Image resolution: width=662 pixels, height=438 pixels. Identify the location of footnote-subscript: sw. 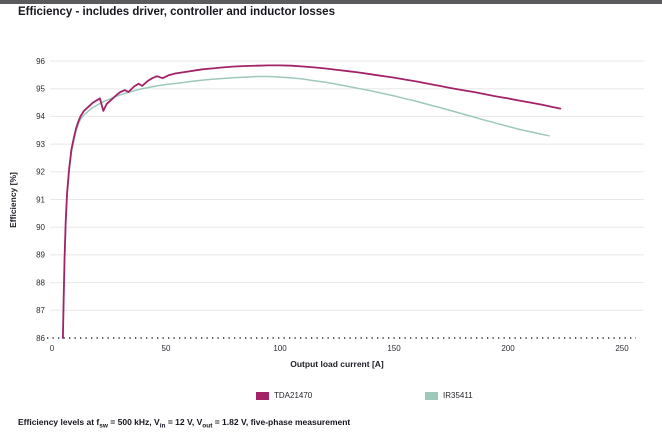
(103, 426).